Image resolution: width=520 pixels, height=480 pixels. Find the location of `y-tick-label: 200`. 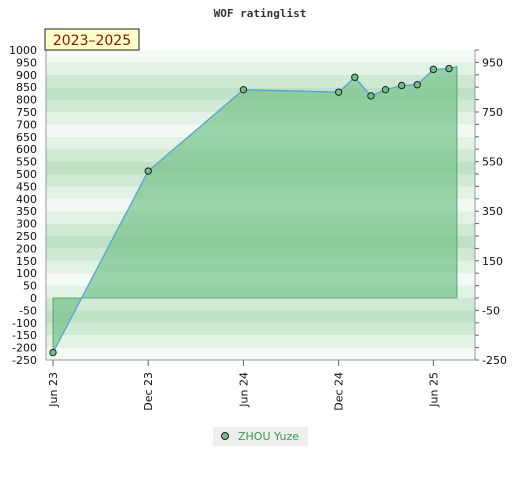

y-tick-label: 200 is located at coordinates (26, 248).